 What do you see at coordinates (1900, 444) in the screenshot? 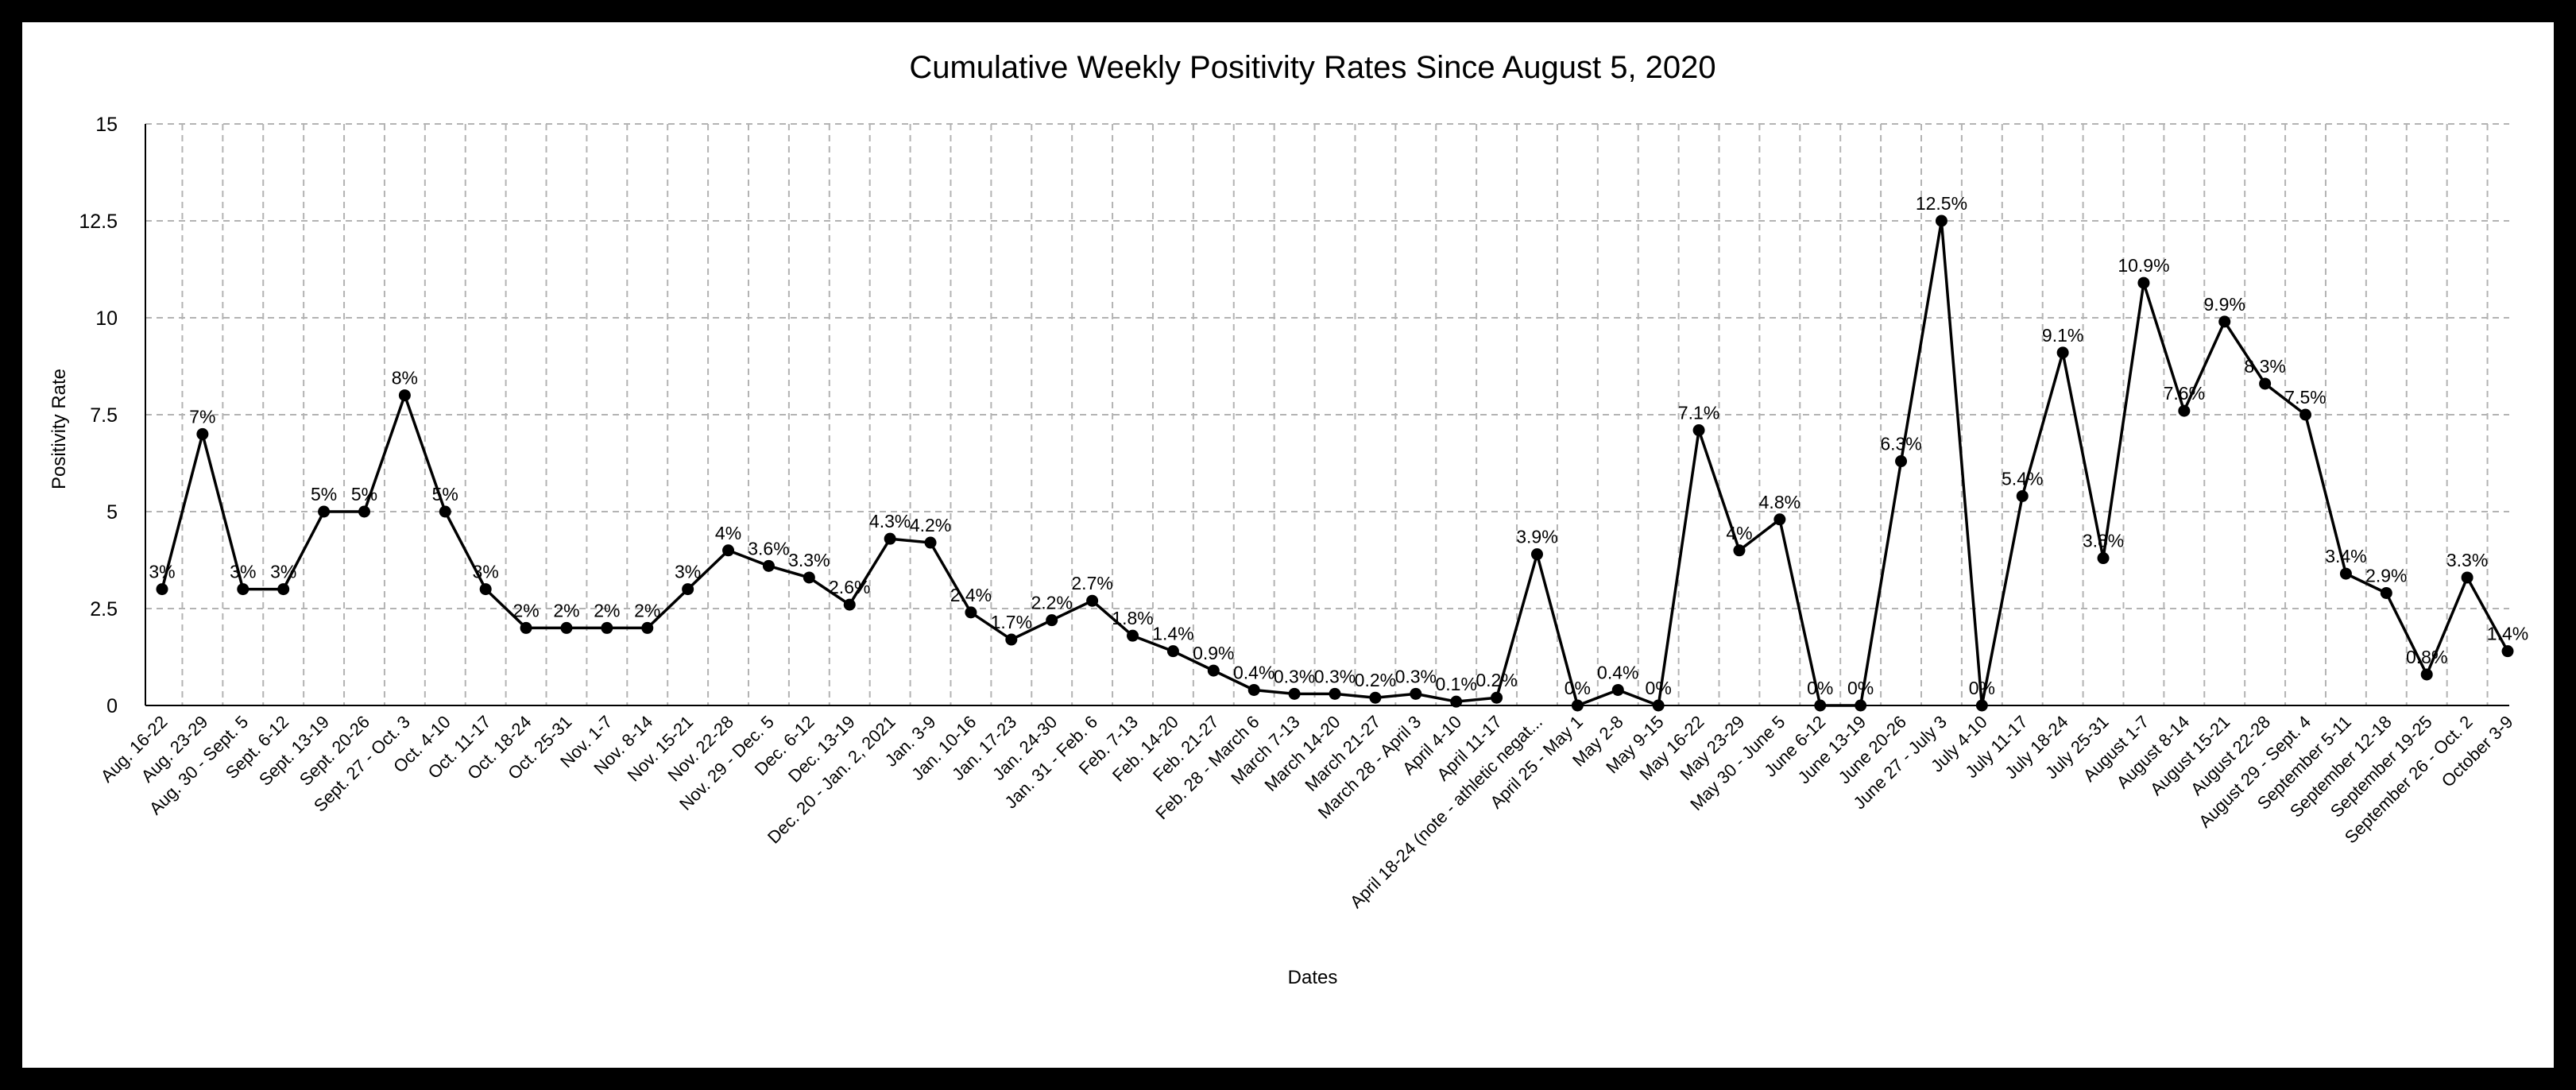
I see `data-label: 6.3%` at bounding box center [1900, 444].